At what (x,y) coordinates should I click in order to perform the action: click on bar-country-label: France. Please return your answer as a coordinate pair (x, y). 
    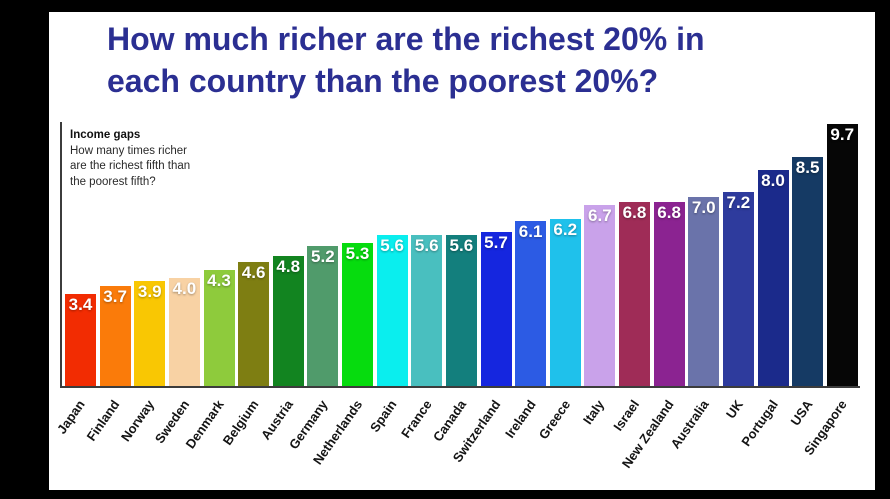
    Looking at the image, I should click on (416, 419).